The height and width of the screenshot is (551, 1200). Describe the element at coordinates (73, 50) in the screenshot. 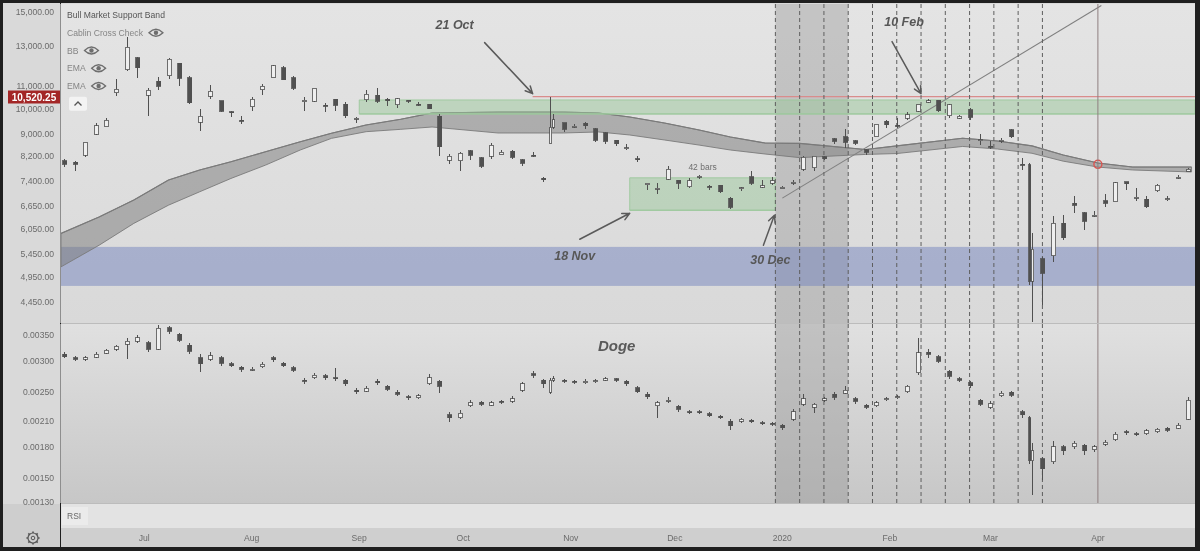

I see `annotation: BB` at that location.